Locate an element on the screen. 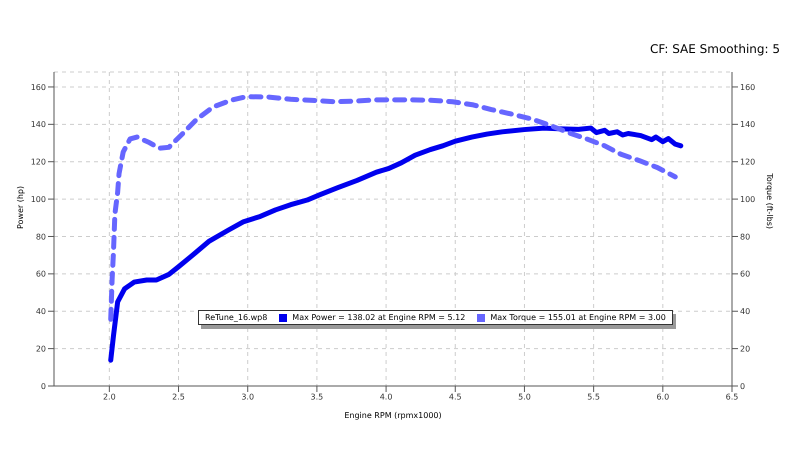 The width and height of the screenshot is (800, 450). y2-tick-label: 60 is located at coordinates (745, 274).